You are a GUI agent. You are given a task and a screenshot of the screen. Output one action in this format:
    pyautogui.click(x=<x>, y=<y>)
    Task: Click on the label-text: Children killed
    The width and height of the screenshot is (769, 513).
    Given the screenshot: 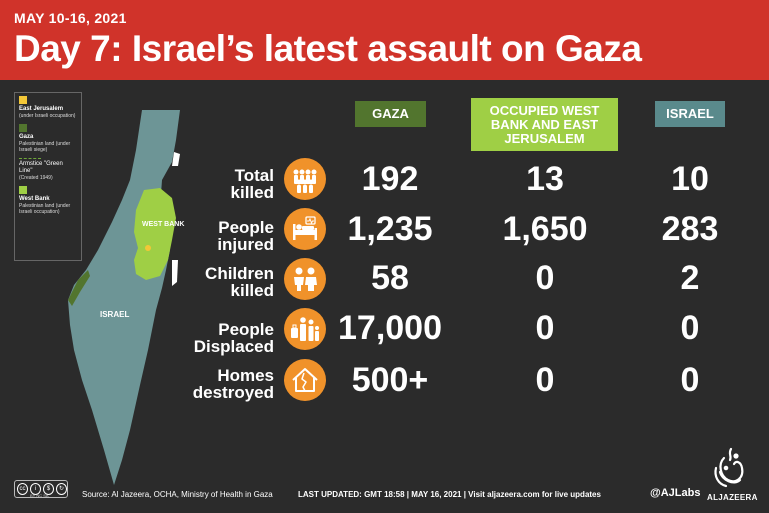 What is the action you would take?
    pyautogui.click(x=239, y=282)
    